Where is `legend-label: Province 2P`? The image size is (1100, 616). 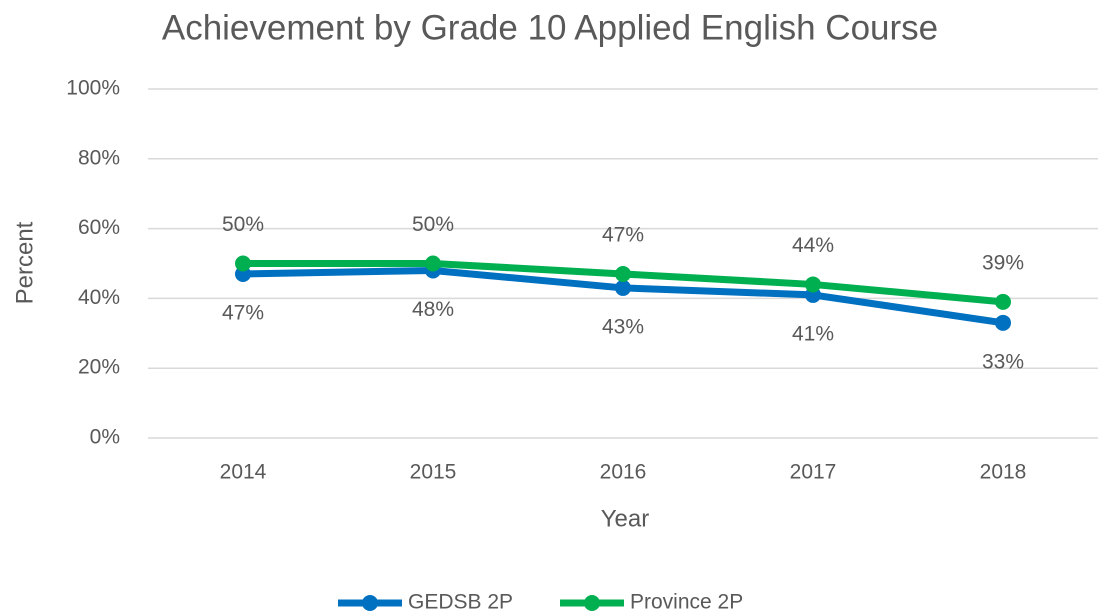
legend-label: Province 2P is located at coordinates (686, 602).